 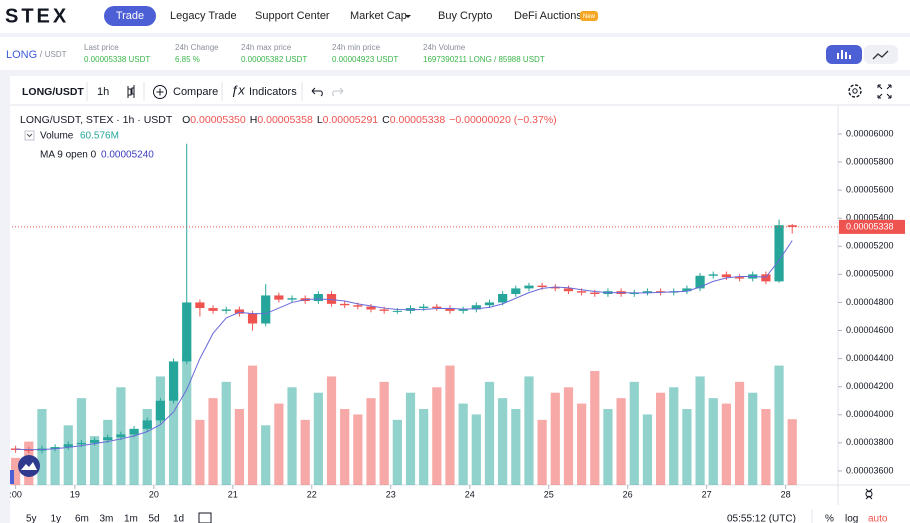 I want to click on volume-value: 60.576M, so click(x=99, y=136).